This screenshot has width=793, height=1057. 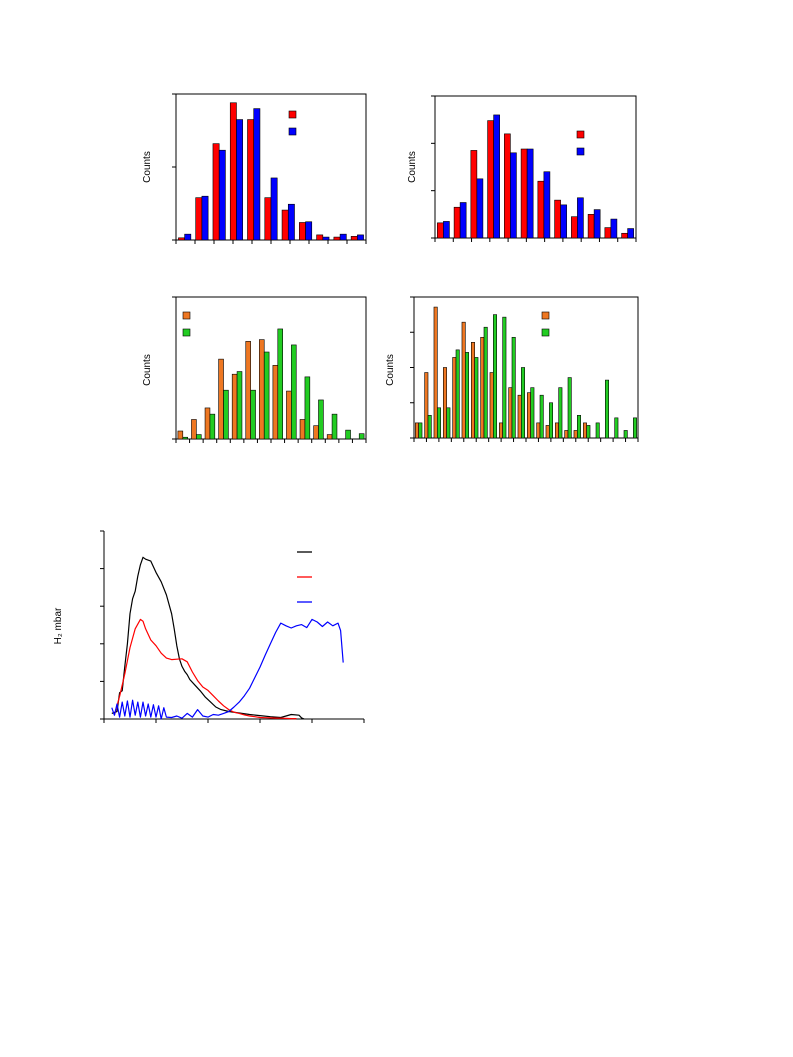 I want to click on y-axis-label: H₂ mbar, so click(x=58, y=625).